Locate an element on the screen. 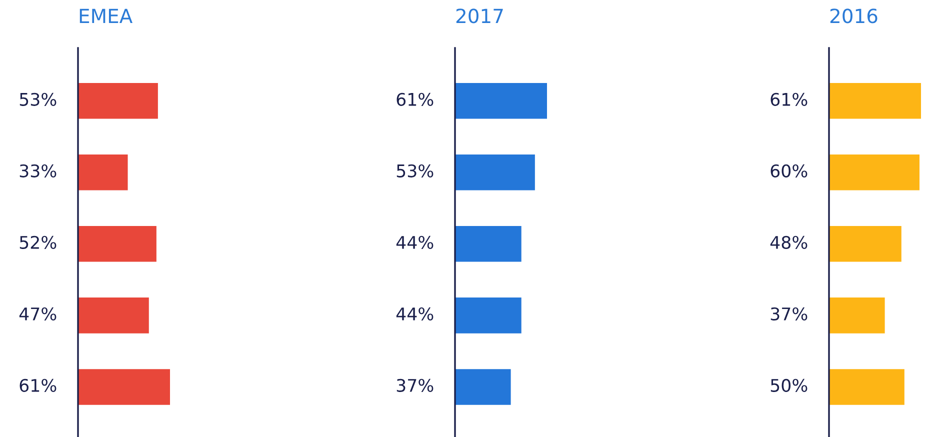  data-label: 48% is located at coordinates (789, 242).